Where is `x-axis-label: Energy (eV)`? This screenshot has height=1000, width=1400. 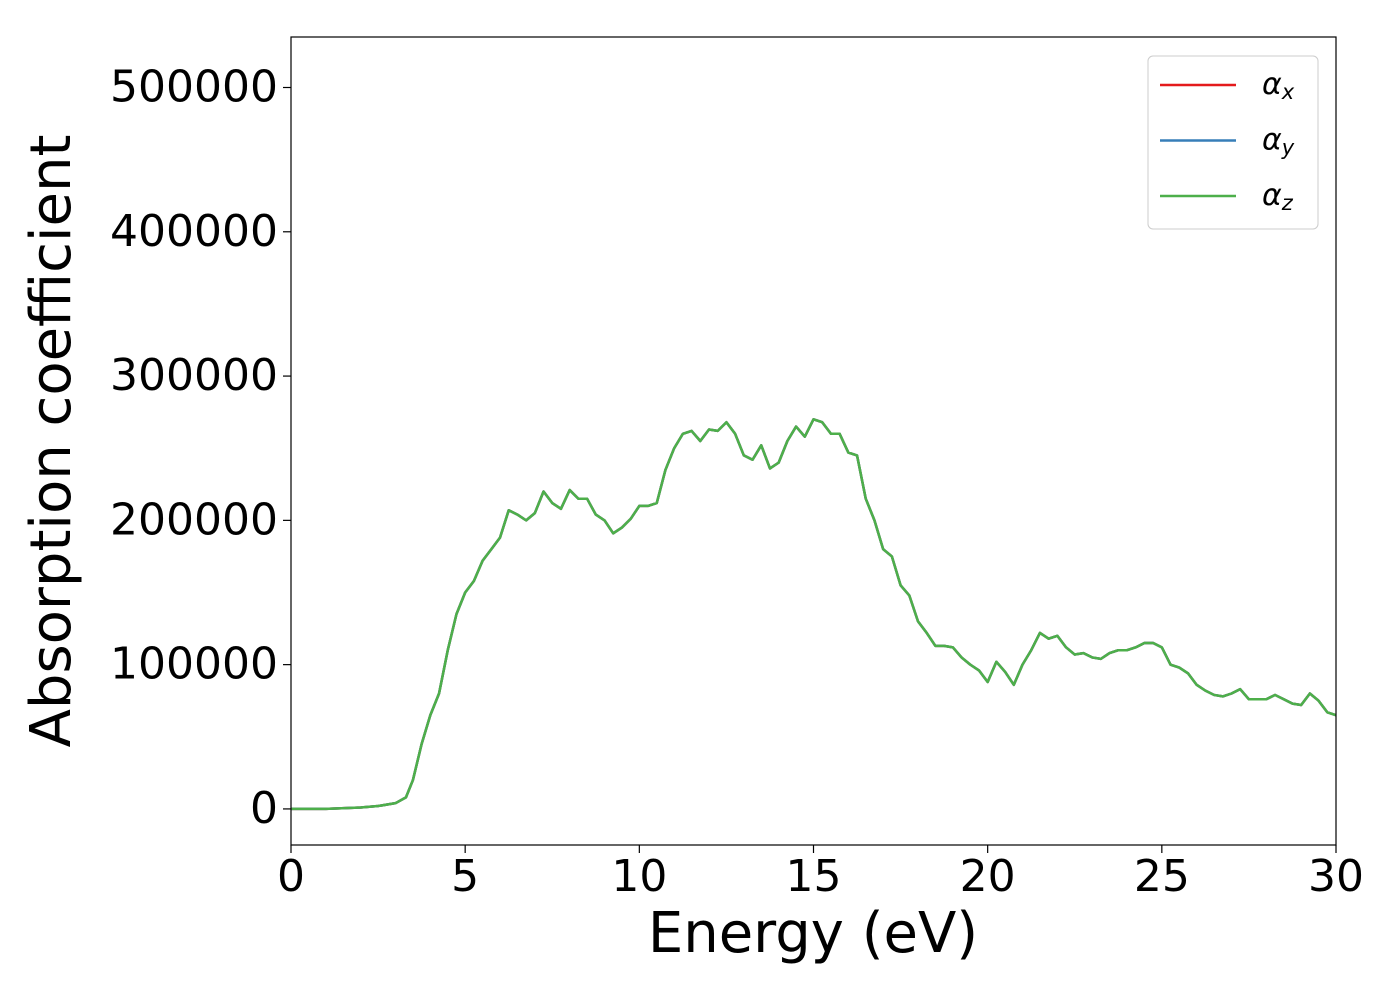 x-axis-label: Energy (eV) is located at coordinates (813, 933).